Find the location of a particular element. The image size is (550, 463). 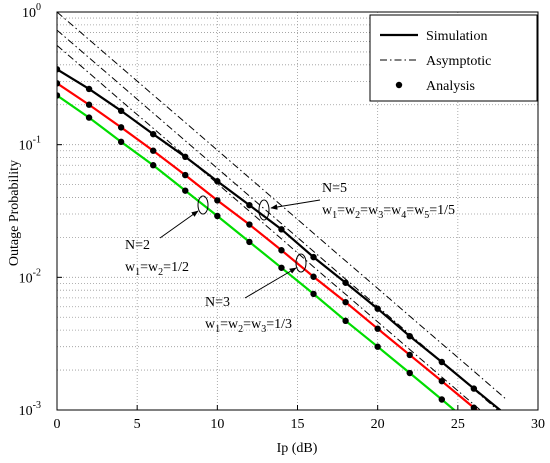

x-tick-label: 0 is located at coordinates (57, 424).